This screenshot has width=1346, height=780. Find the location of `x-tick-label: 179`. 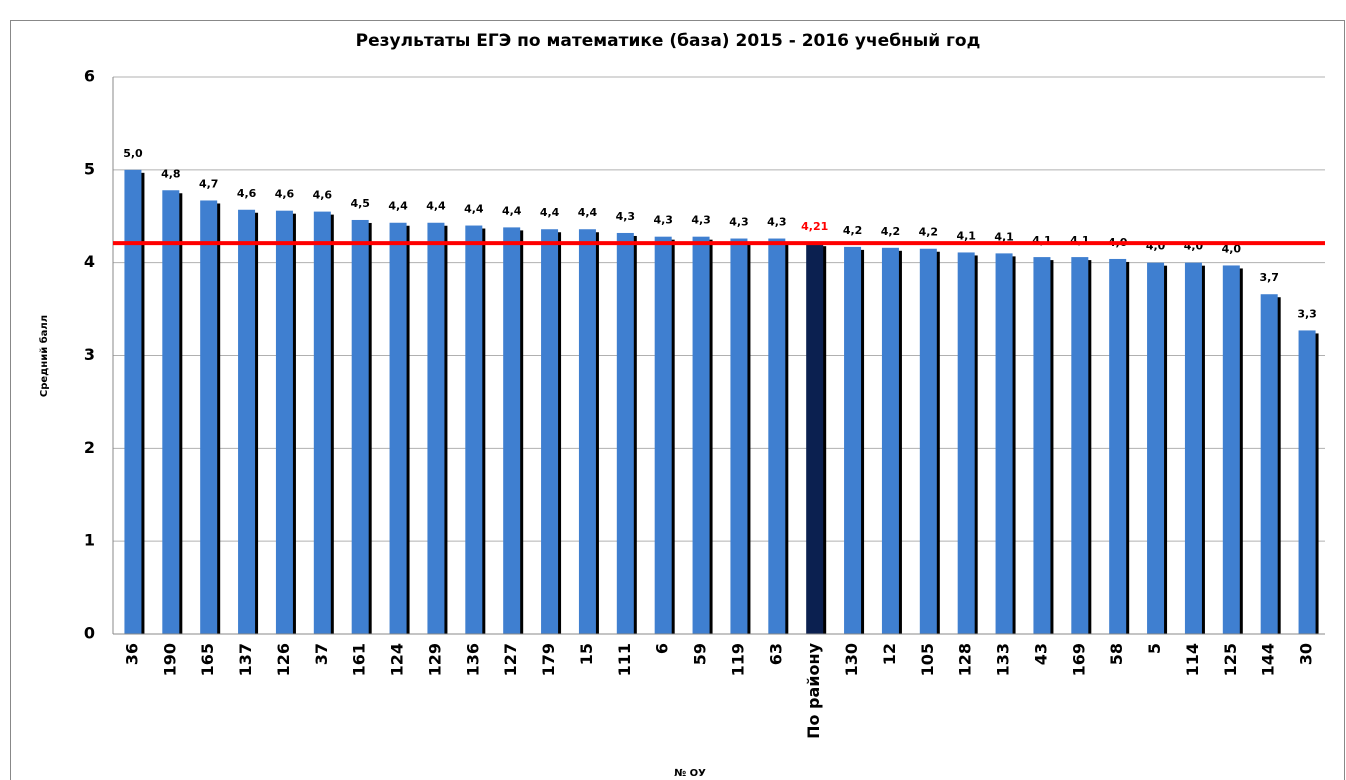

x-tick-label: 179 is located at coordinates (548, 659).